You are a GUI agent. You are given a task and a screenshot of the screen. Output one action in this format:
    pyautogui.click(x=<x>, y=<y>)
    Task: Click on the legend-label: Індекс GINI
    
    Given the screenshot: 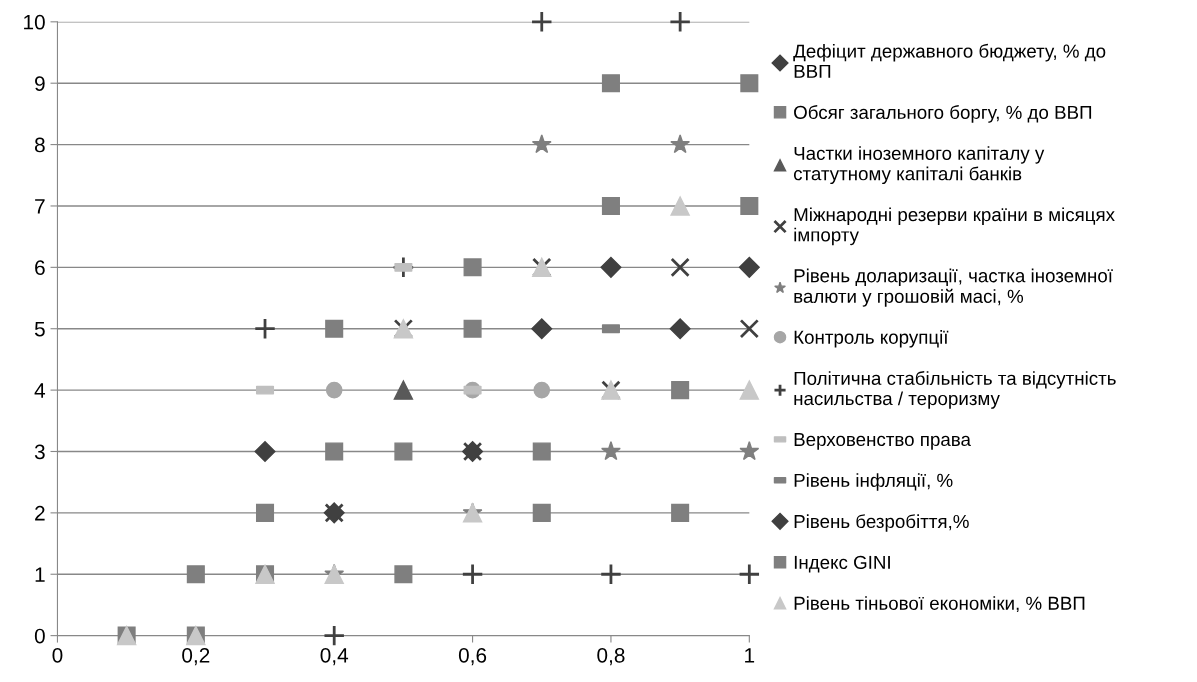 What is the action you would take?
    pyautogui.click(x=842, y=564)
    